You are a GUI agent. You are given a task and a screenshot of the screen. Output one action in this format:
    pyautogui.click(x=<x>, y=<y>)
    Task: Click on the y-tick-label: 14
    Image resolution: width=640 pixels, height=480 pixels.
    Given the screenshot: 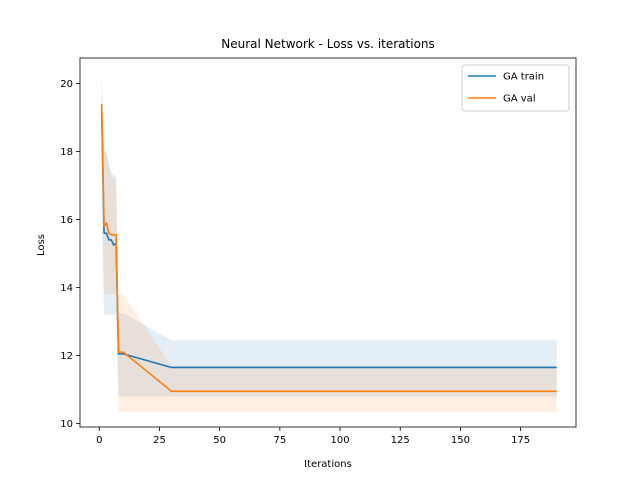 What is the action you would take?
    pyautogui.click(x=66, y=288)
    